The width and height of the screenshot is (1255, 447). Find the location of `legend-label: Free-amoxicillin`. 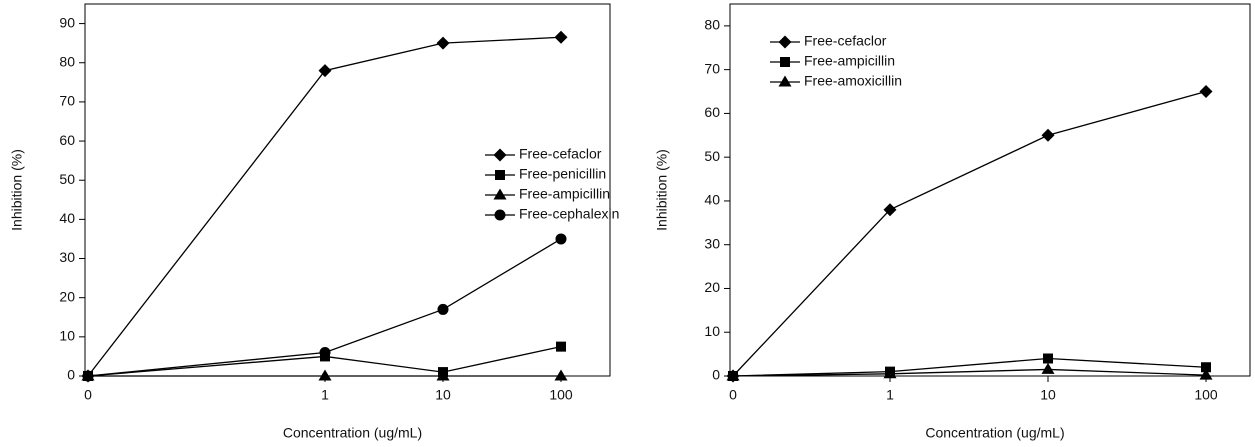

legend-label: Free-amoxicillin is located at coordinates (853, 81).